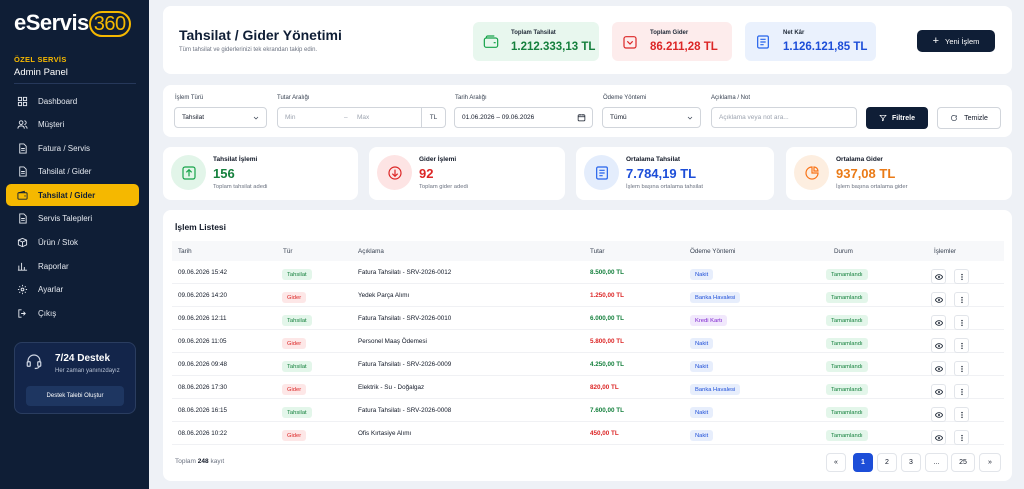 Image resolution: width=1024 pixels, height=489 pixels. I want to click on logo: eServis 360, so click(72, 23).